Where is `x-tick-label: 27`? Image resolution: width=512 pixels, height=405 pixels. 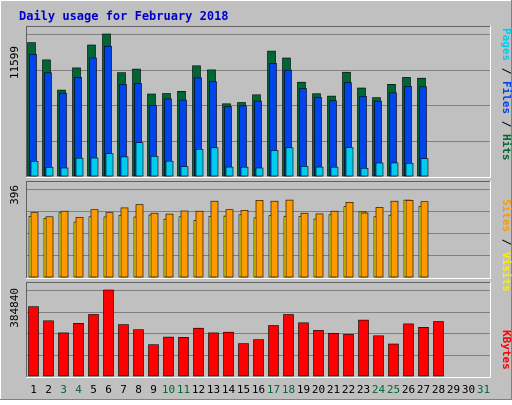
x-tick-label: 27 is located at coordinates (423, 389).